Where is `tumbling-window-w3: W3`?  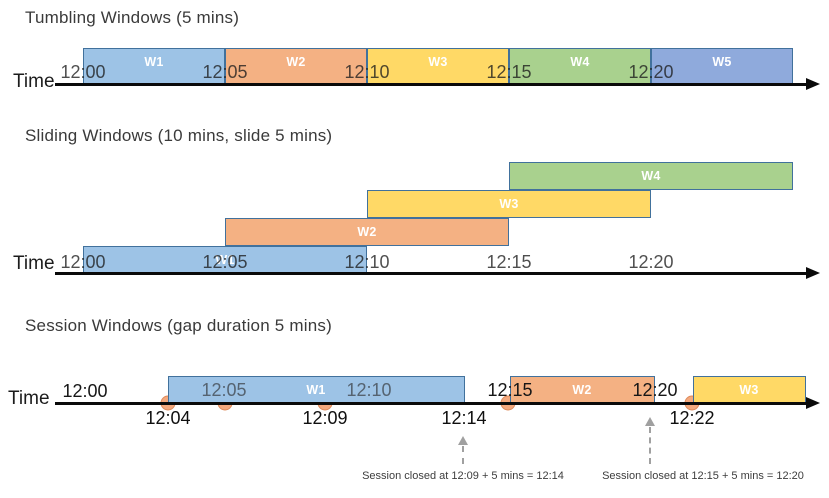
tumbling-window-w3: W3 is located at coordinates (438, 66).